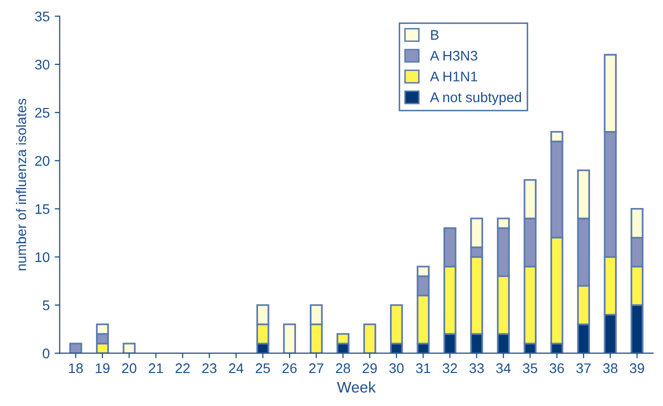 The height and width of the screenshot is (406, 663). I want to click on y-tick-label: 15, so click(43, 209).